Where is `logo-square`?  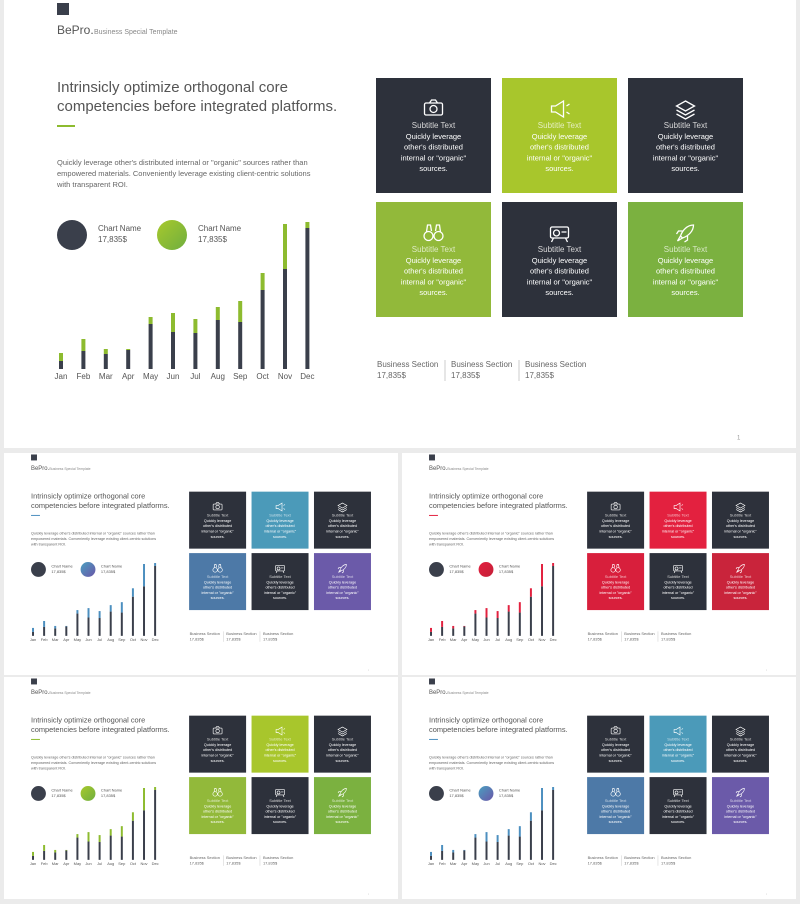 logo-square is located at coordinates (432, 681).